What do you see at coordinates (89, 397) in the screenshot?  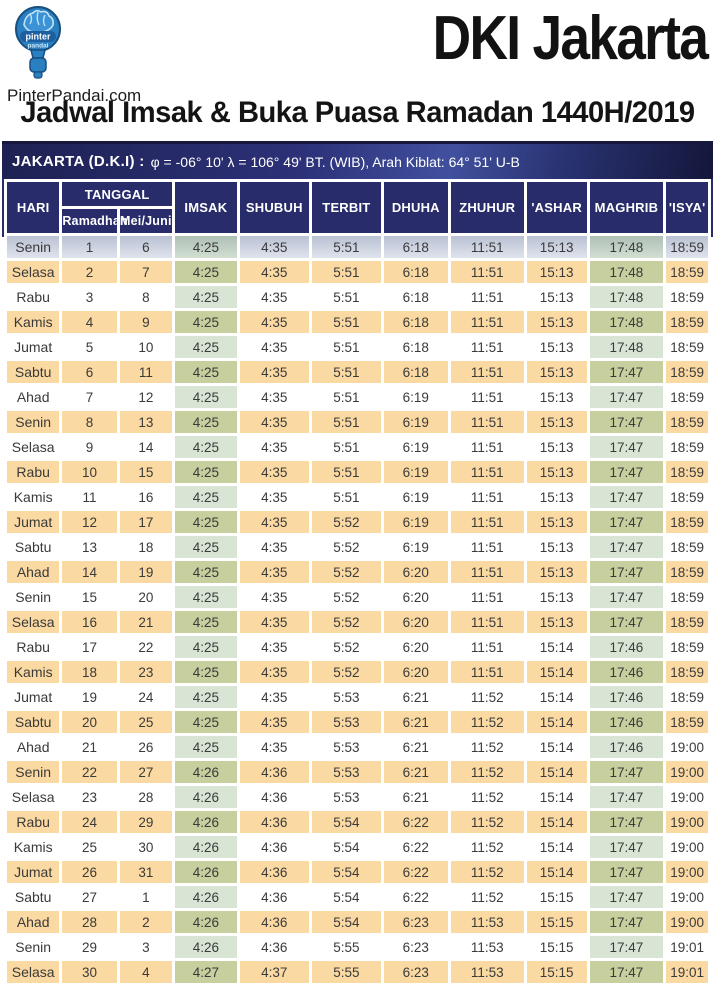 I see `ramadhan-date-cell: 7` at bounding box center [89, 397].